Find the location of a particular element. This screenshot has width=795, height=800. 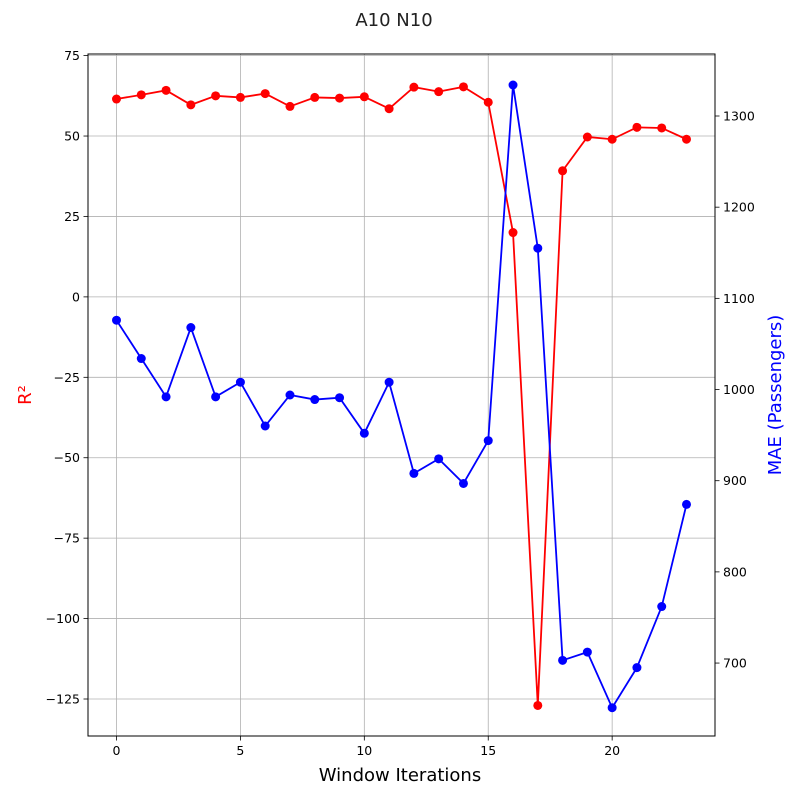

x-tick-label: 15 is located at coordinates (488, 750).